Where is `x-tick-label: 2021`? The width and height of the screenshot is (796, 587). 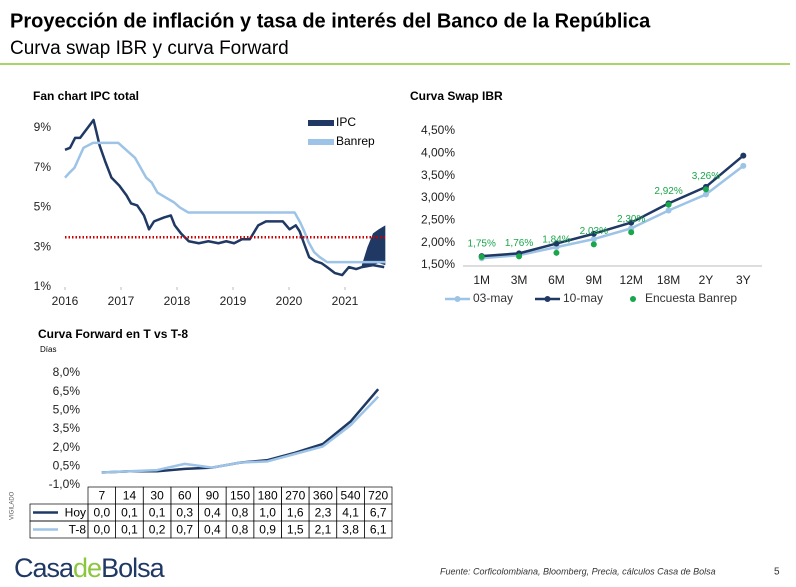 x-tick-label: 2021 is located at coordinates (345, 301).